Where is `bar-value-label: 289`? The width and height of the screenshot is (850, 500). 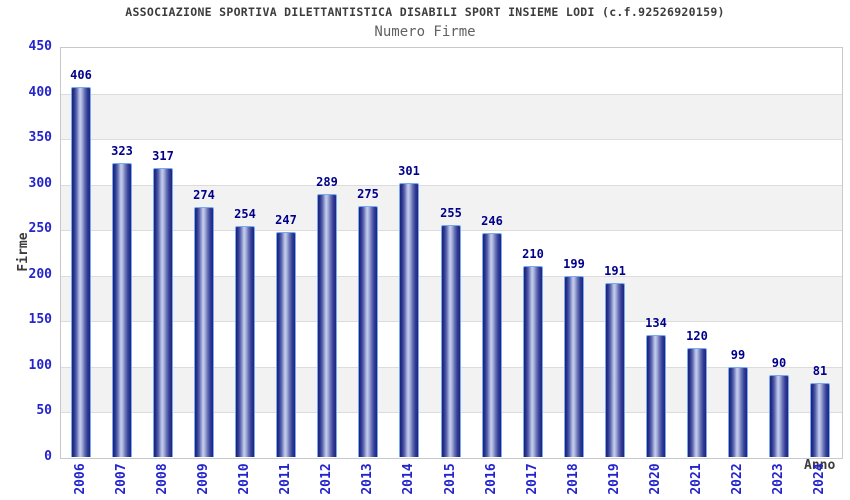 bar-value-label: 289 is located at coordinates (327, 182).